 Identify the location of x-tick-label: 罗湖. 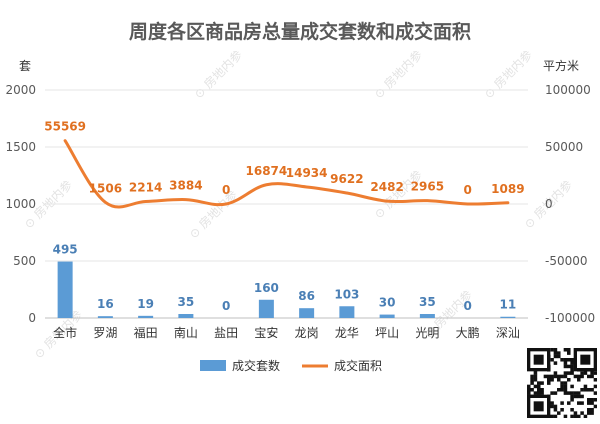
(105, 332).